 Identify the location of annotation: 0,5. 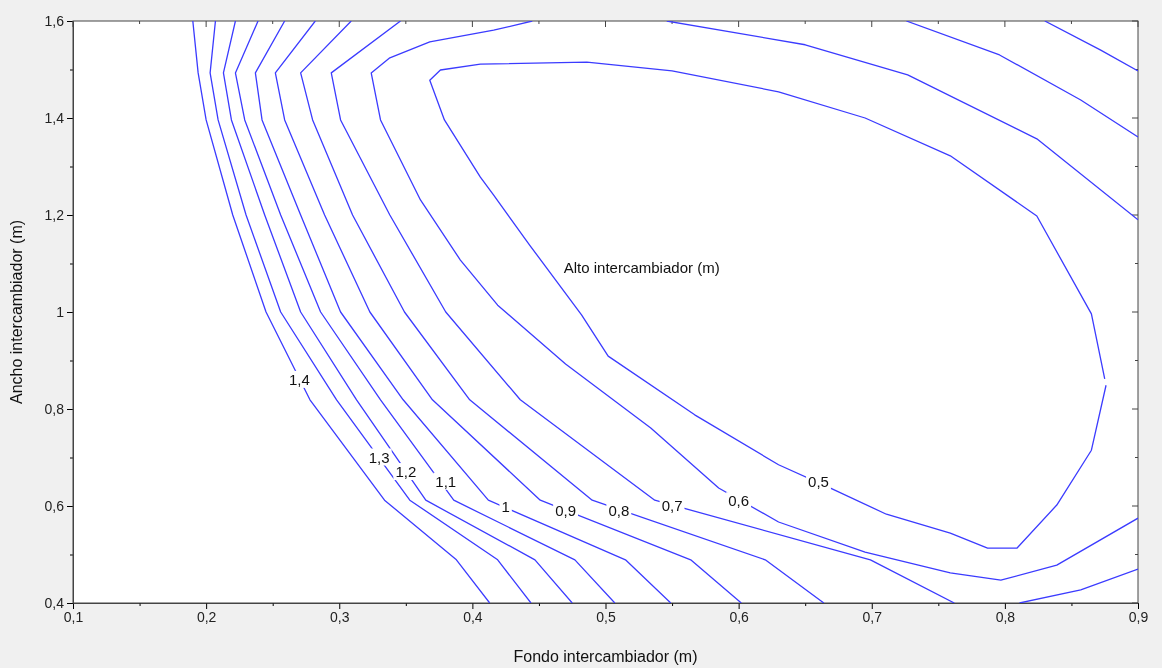
(818, 481).